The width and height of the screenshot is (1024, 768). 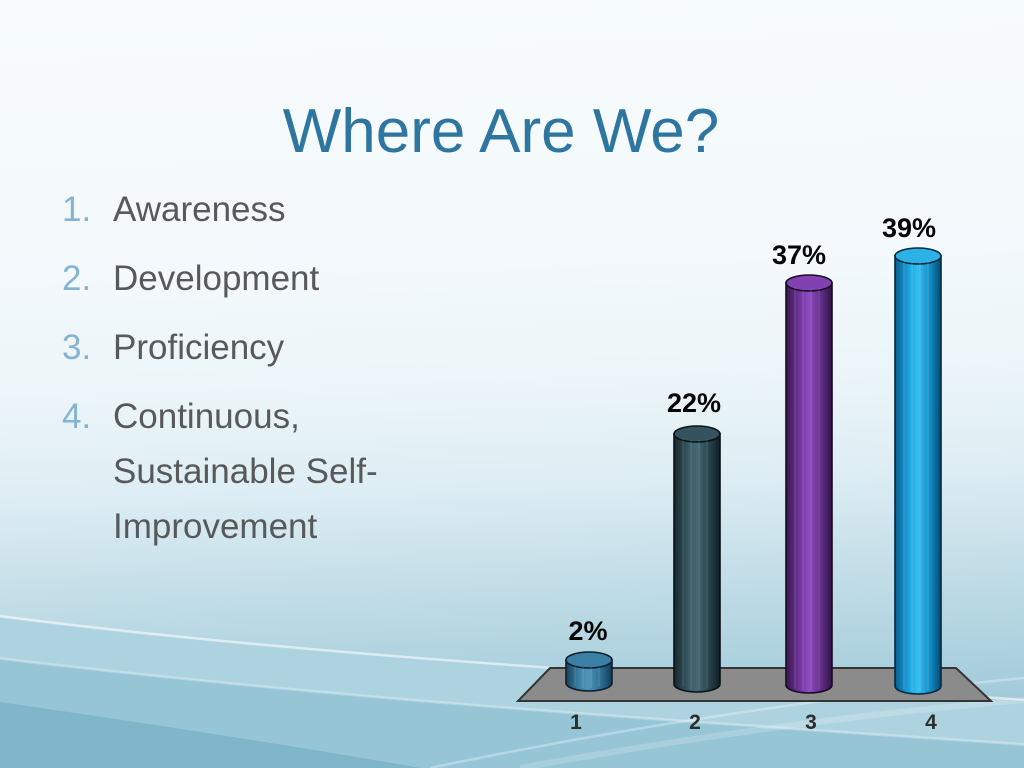 What do you see at coordinates (512, 701) in the screenshot?
I see `wave-highlight-mid` at bounding box center [512, 701].